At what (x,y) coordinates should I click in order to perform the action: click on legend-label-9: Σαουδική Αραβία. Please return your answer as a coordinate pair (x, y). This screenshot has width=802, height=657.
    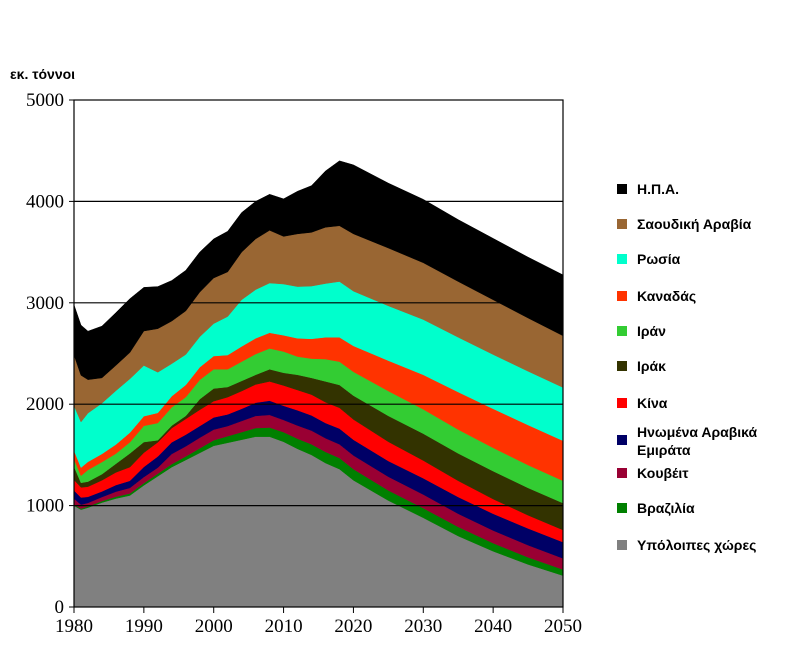
    Looking at the image, I should click on (694, 224).